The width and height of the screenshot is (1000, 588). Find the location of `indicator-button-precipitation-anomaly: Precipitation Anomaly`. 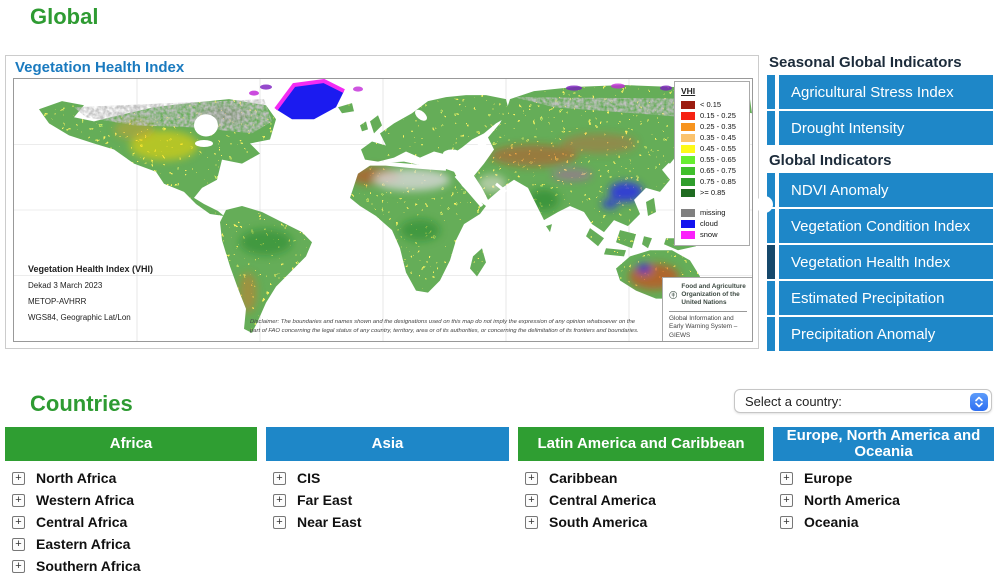

indicator-button-precipitation-anomaly: Precipitation Anomaly is located at coordinates (886, 334).